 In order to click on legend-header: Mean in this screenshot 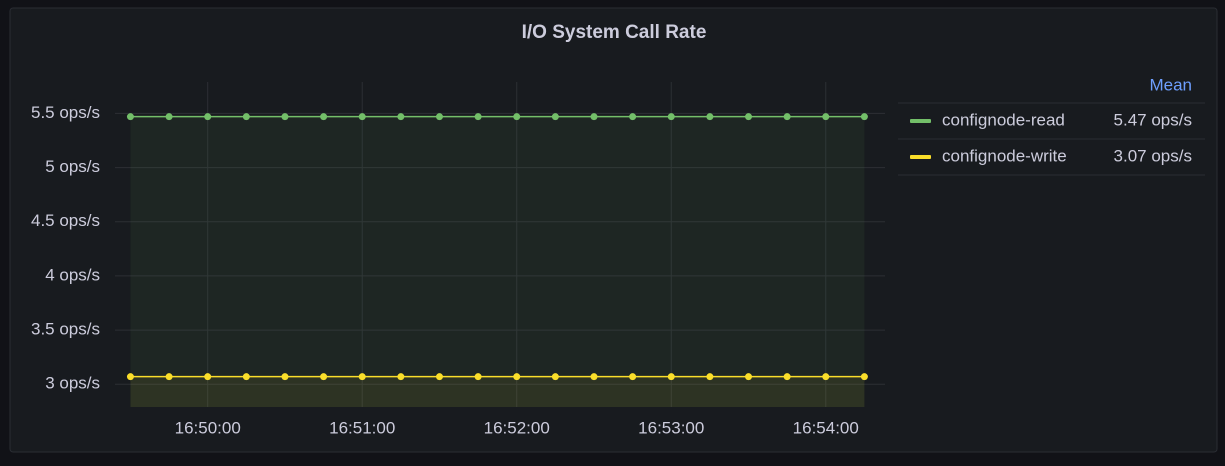, I will do `click(1170, 84)`.